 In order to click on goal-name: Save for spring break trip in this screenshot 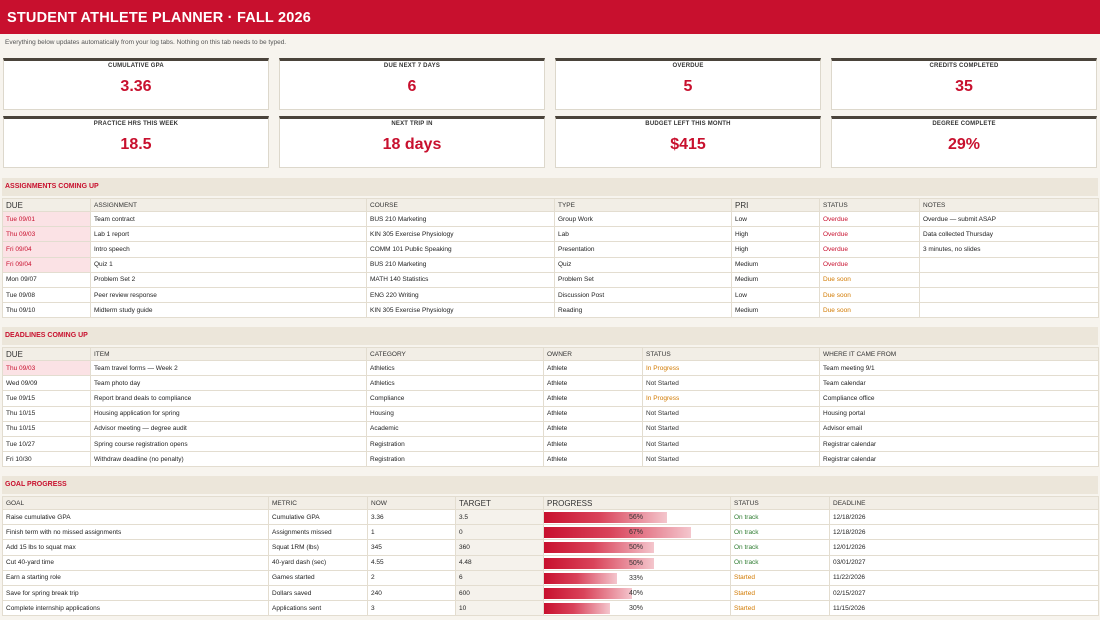, I will do `click(135, 593)`.